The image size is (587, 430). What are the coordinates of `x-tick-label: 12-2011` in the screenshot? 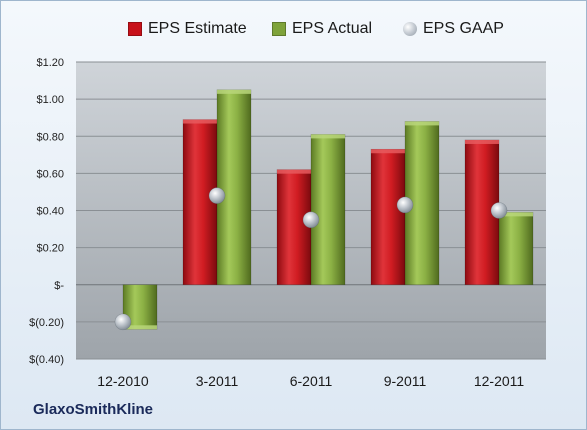 It's located at (499, 381).